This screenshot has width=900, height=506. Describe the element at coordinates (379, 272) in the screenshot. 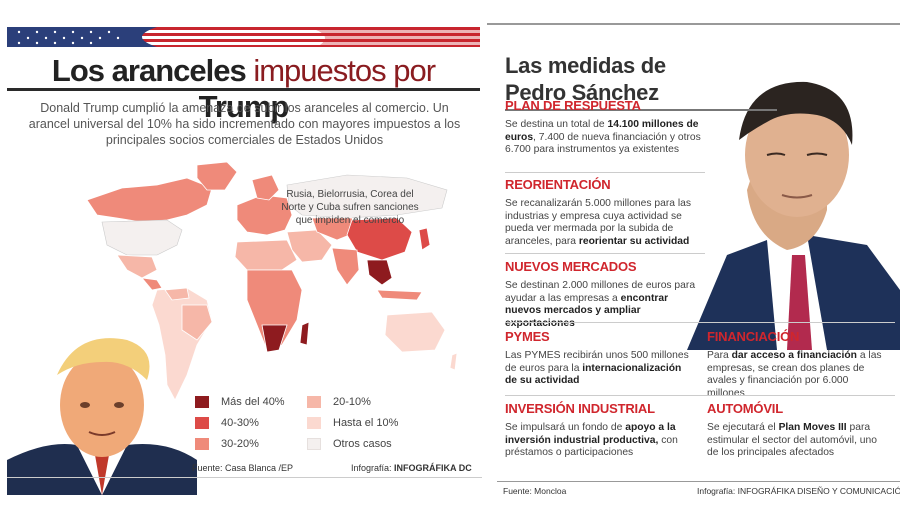

I see `map-southeast-asia` at that location.